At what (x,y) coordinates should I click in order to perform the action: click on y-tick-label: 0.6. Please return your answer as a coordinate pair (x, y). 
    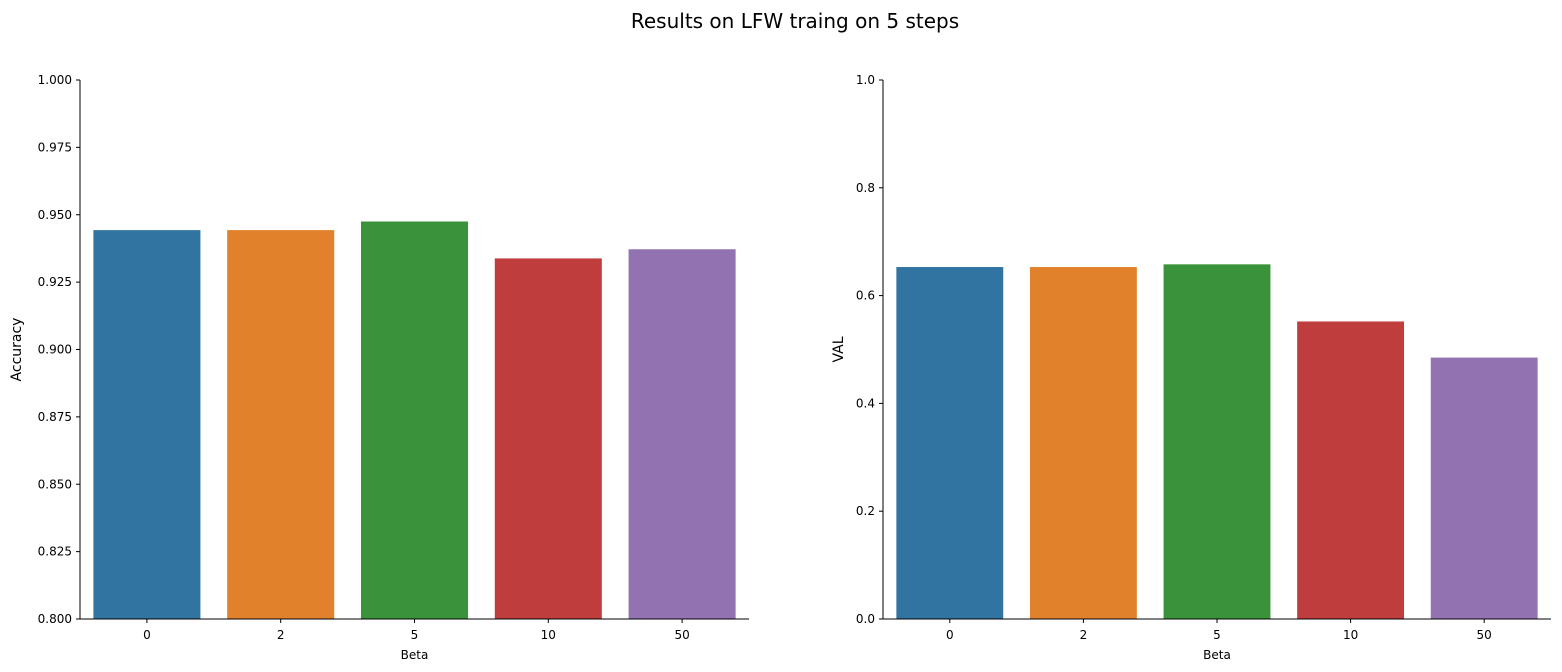
    Looking at the image, I should click on (865, 296).